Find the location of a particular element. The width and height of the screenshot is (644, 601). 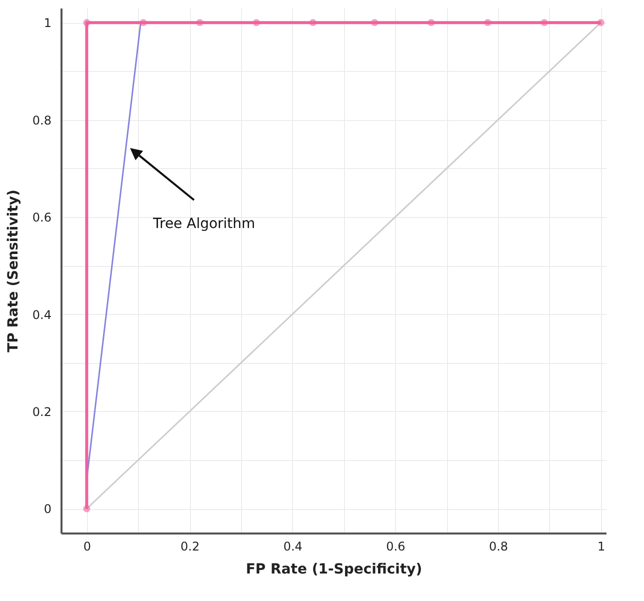

x-tick-label: 1 is located at coordinates (602, 547).